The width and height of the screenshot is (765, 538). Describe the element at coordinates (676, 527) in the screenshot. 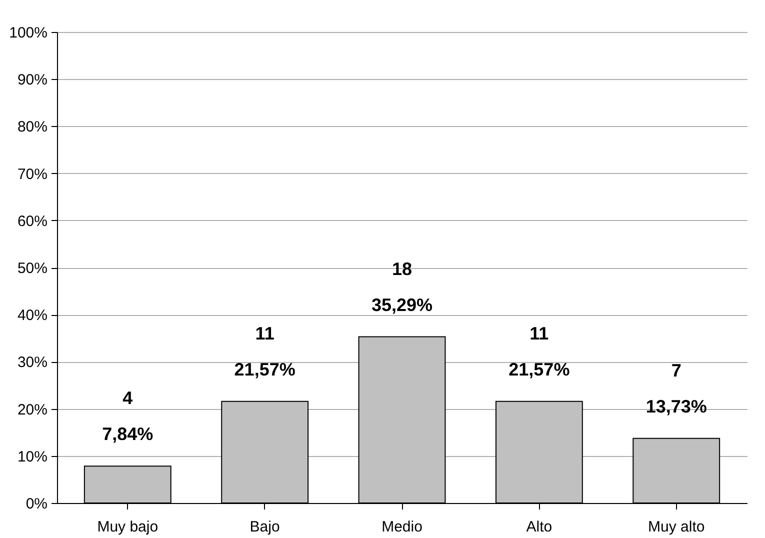

I see `x-tick-label: Muy alto` at that location.